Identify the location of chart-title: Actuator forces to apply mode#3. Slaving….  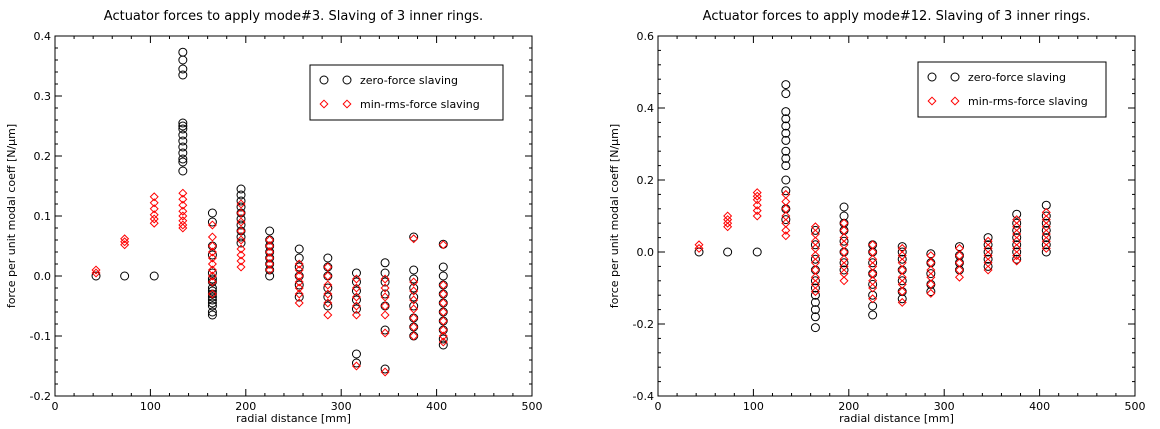
(293, 16).